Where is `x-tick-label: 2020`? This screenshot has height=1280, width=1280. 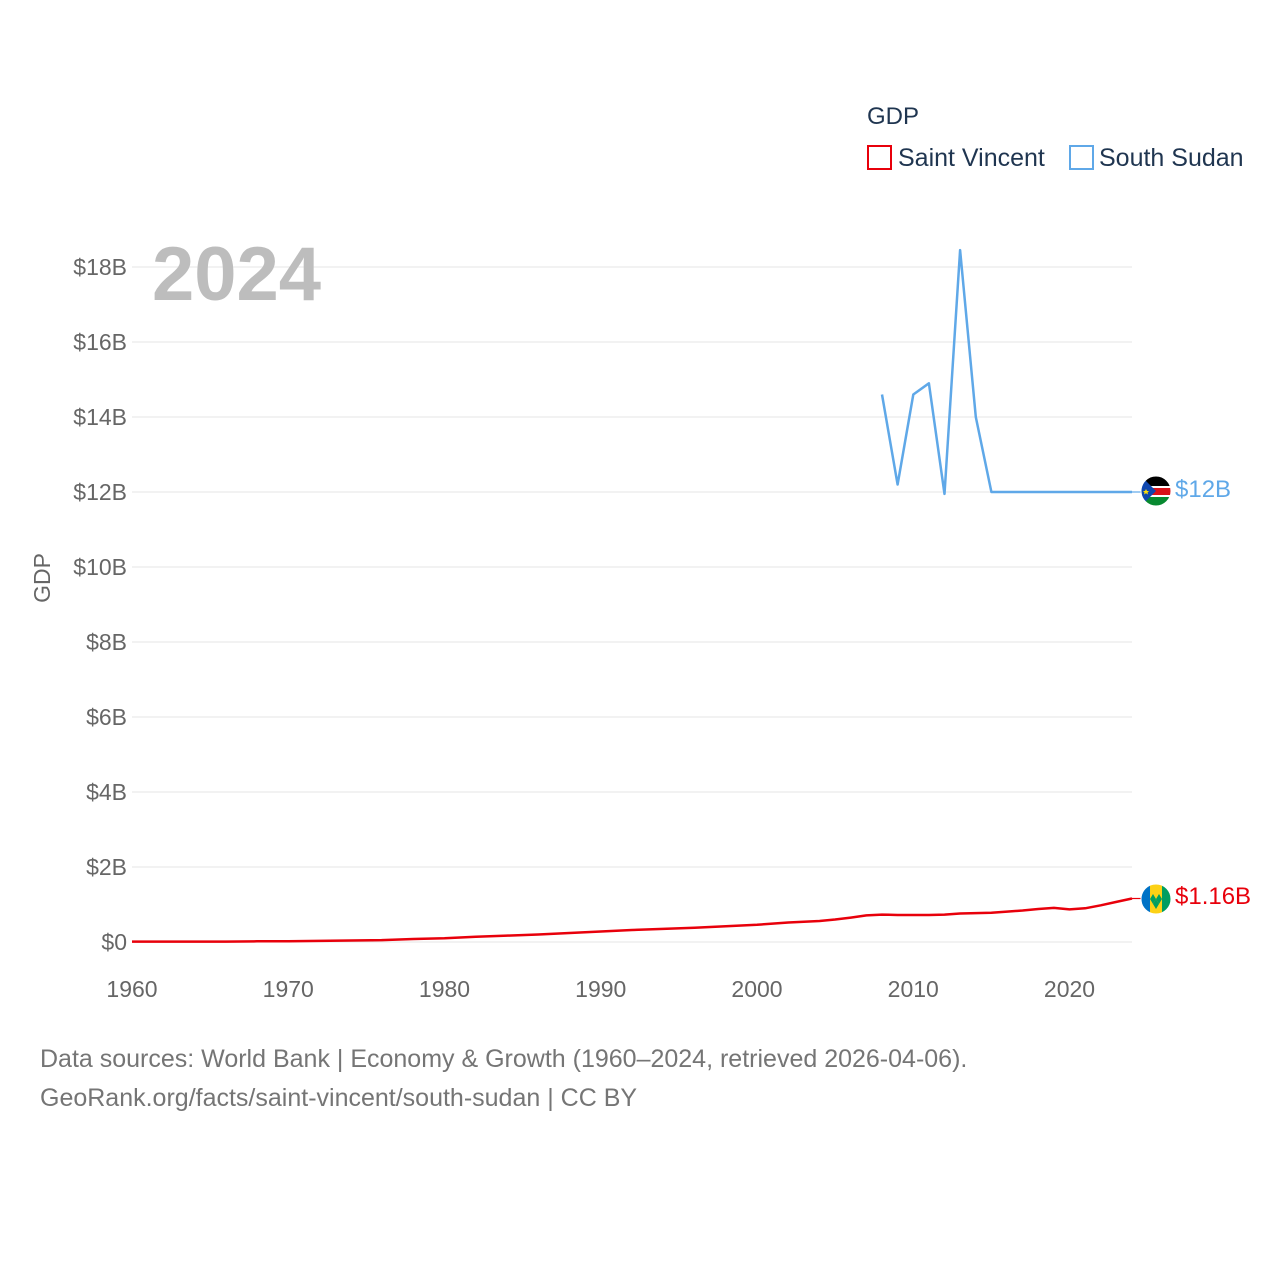
x-tick-label: 2020 is located at coordinates (1069, 989).